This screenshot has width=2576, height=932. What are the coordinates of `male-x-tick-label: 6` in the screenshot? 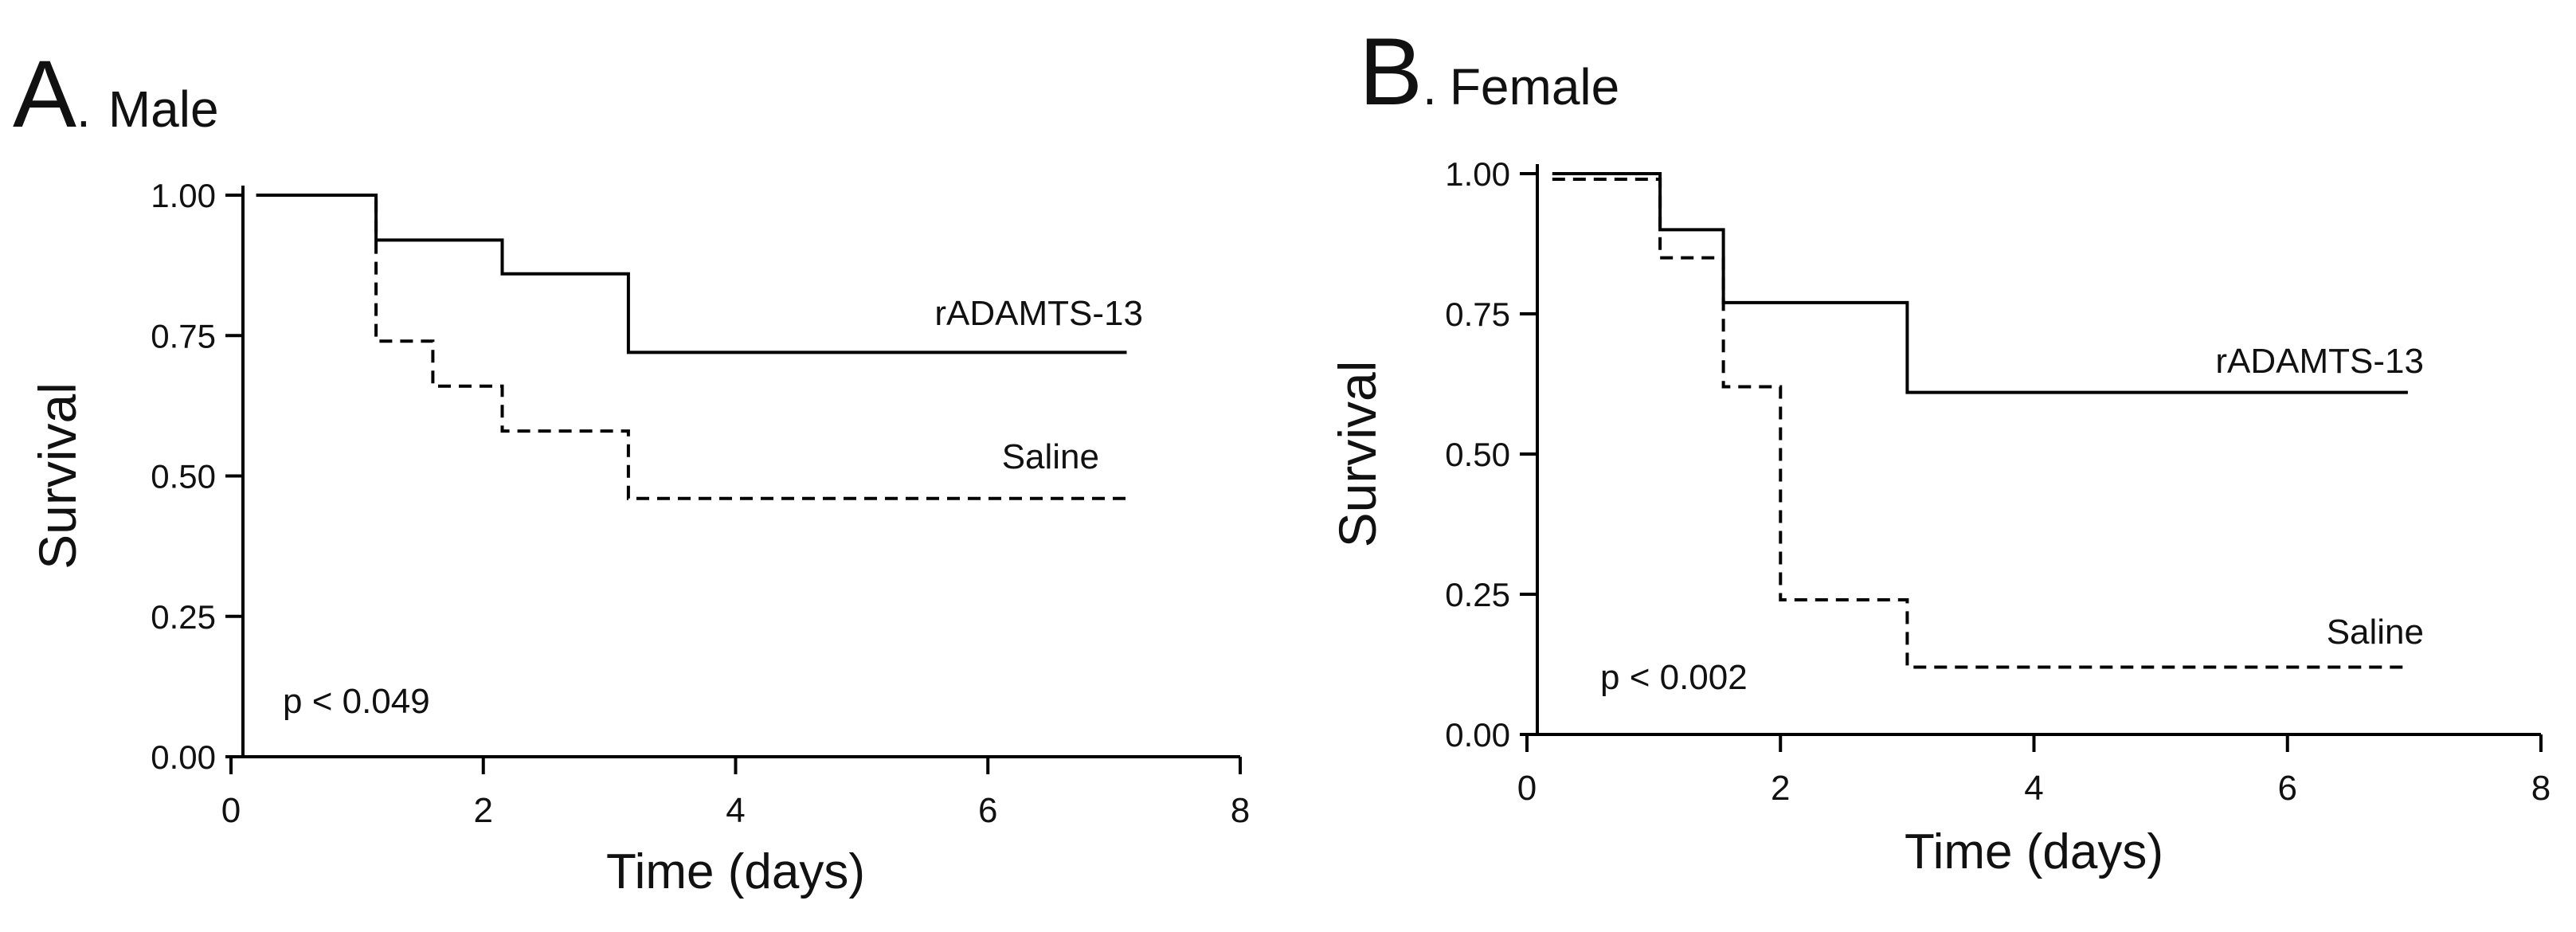 It's located at (987, 810).